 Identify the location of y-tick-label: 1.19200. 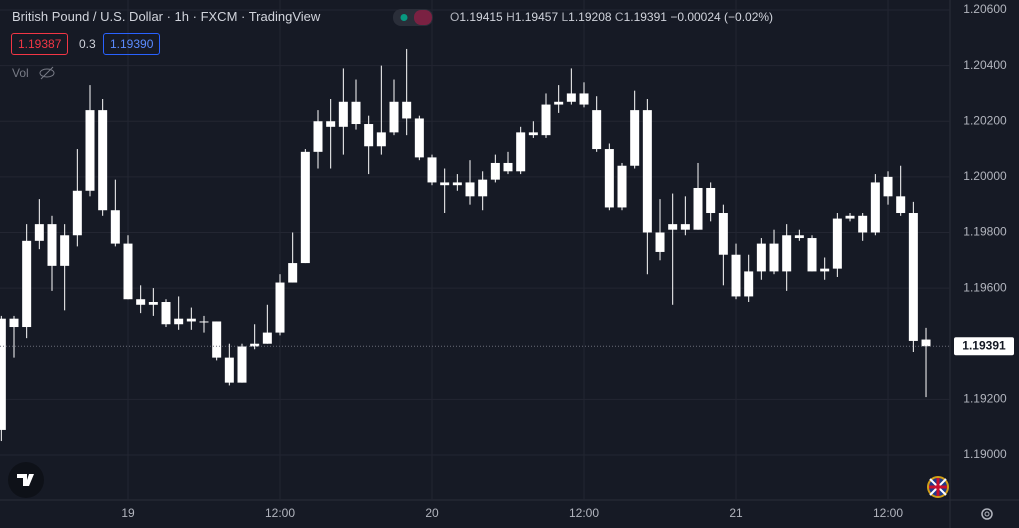
(985, 399).